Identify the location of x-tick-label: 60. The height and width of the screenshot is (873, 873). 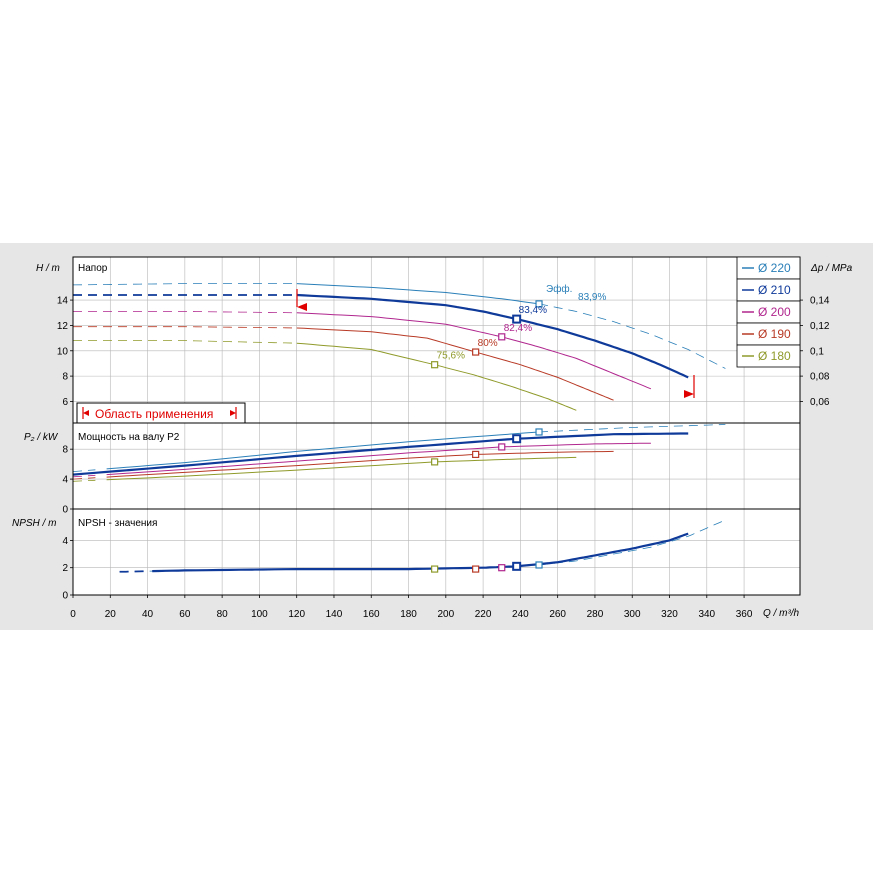
(185, 614).